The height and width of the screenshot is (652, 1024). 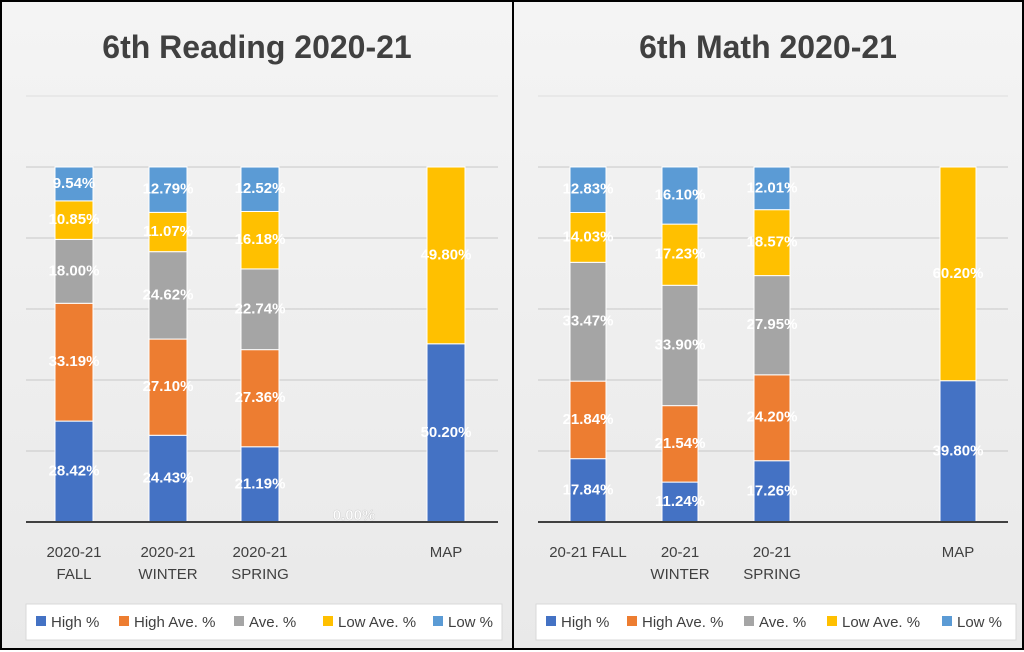 What do you see at coordinates (772, 242) in the screenshot?
I see `data-label: 18.57%` at bounding box center [772, 242].